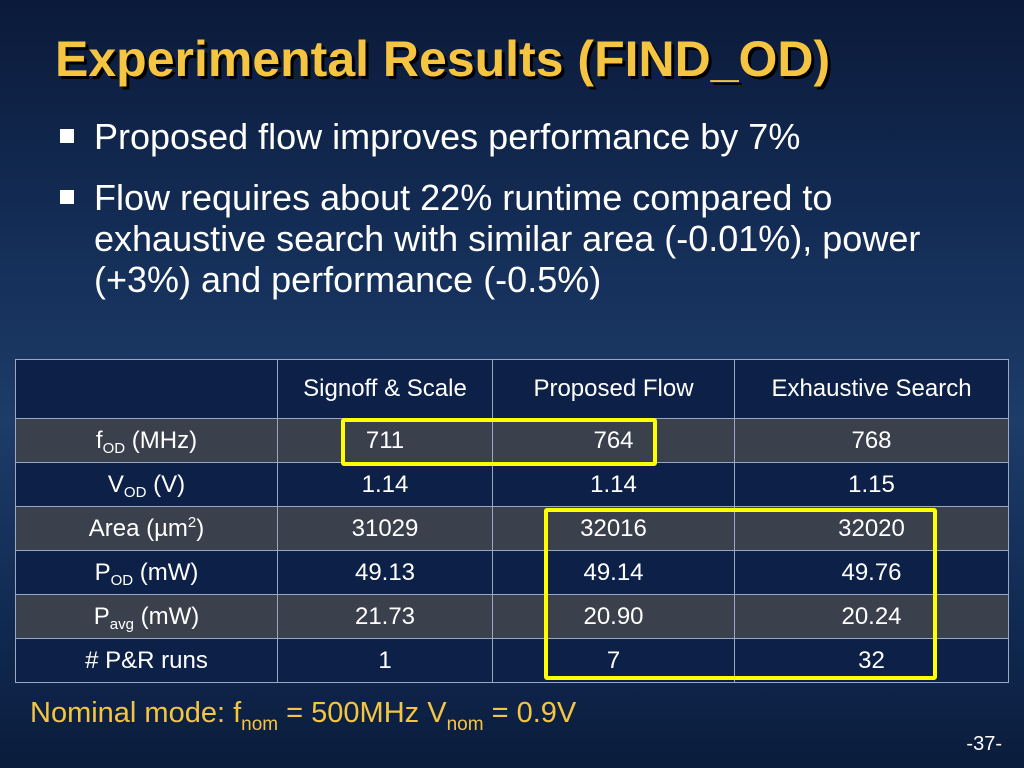 This screenshot has width=1024, height=768. I want to click on table-row: fOD (MHz) 711 764 768, so click(512, 440).